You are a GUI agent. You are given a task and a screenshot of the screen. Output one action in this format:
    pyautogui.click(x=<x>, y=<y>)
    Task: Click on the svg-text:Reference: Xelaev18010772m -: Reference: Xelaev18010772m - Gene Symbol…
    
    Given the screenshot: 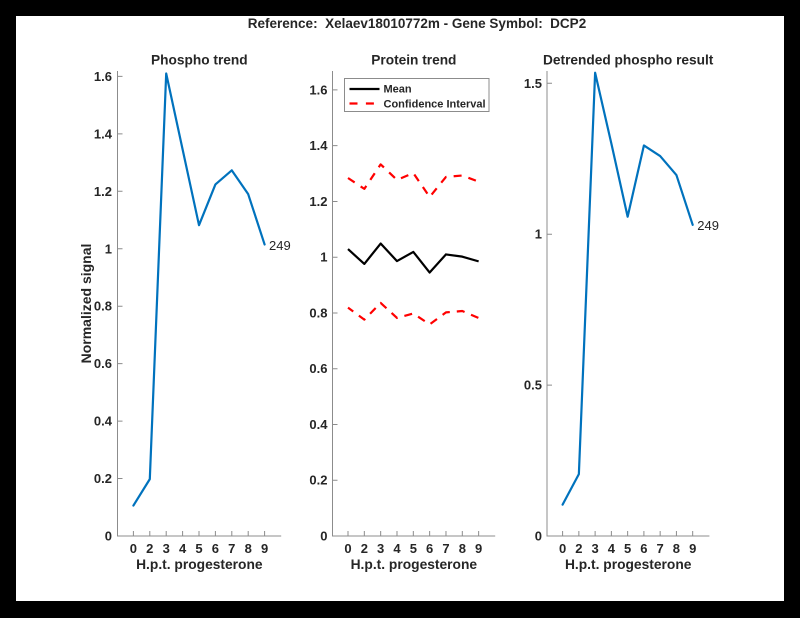 What is the action you would take?
    pyautogui.click(x=417, y=23)
    